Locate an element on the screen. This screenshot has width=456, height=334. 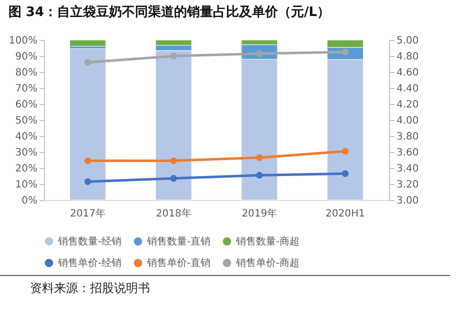
y-tick-label: 60% is located at coordinates (26, 105).